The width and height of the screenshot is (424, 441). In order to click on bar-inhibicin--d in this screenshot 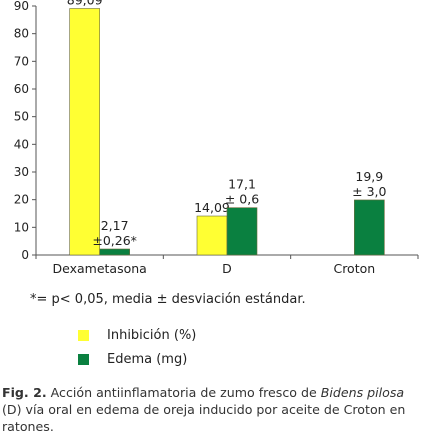, I will do `click(212, 235)`.